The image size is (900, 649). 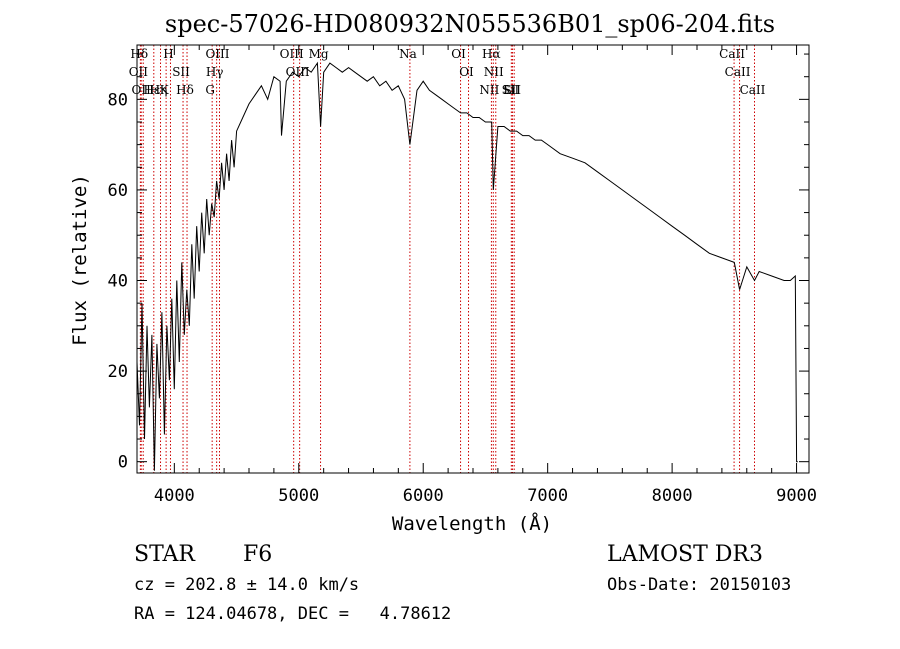 What do you see at coordinates (423, 496) in the screenshot?
I see `x-tick-label: 6000` at bounding box center [423, 496].